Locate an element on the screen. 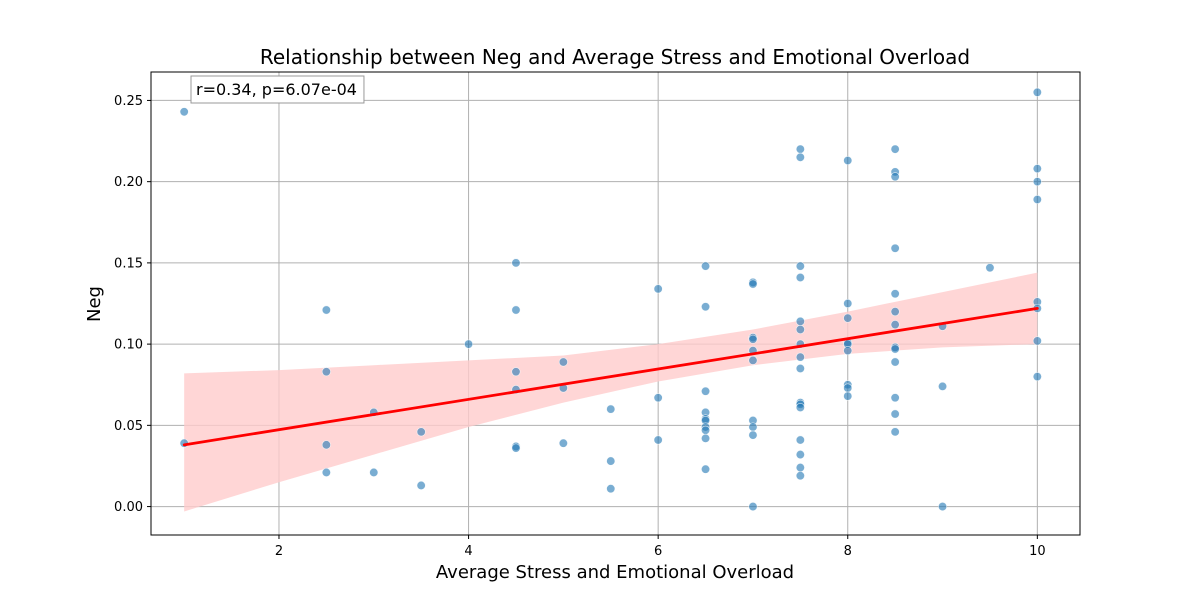 The width and height of the screenshot is (1200, 600). annotation-background is located at coordinates (277, 89).